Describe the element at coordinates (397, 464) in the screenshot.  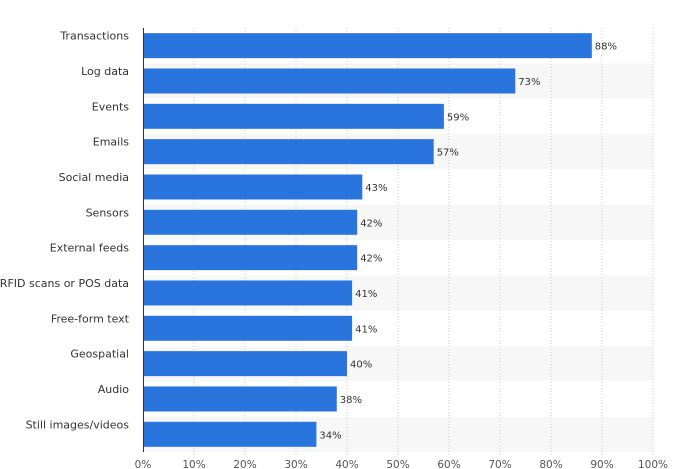
I see `x-tick-label: 50%` at that location.